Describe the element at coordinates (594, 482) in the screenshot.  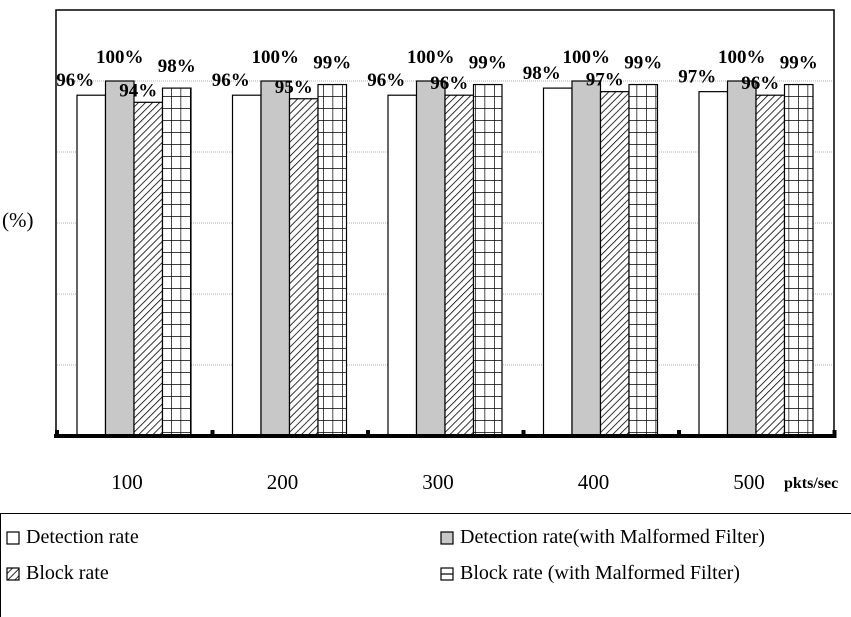
I see `x-tick-label: 400` at that location.